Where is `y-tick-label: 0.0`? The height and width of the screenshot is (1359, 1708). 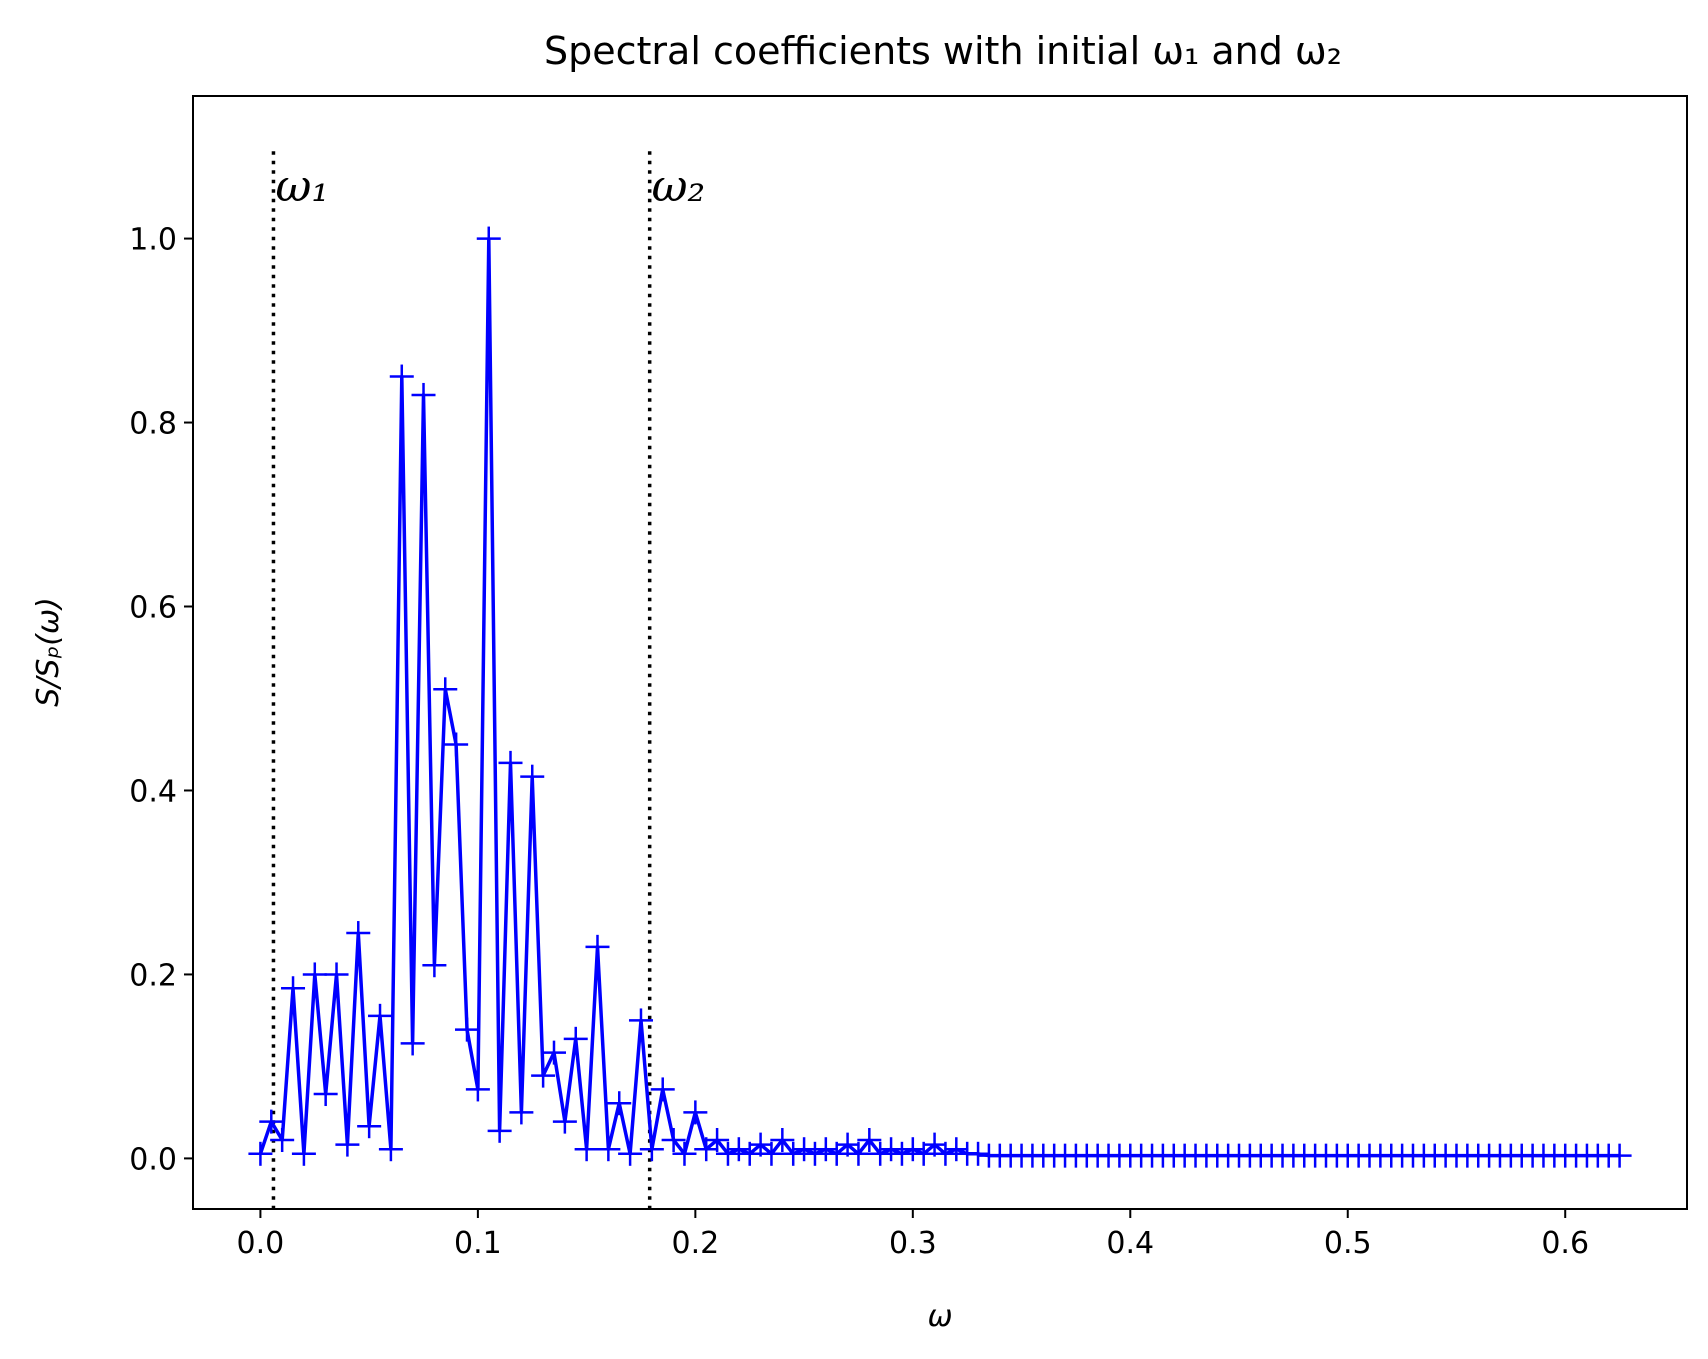 y-tick-label: 0.0 is located at coordinates (153, 1159).